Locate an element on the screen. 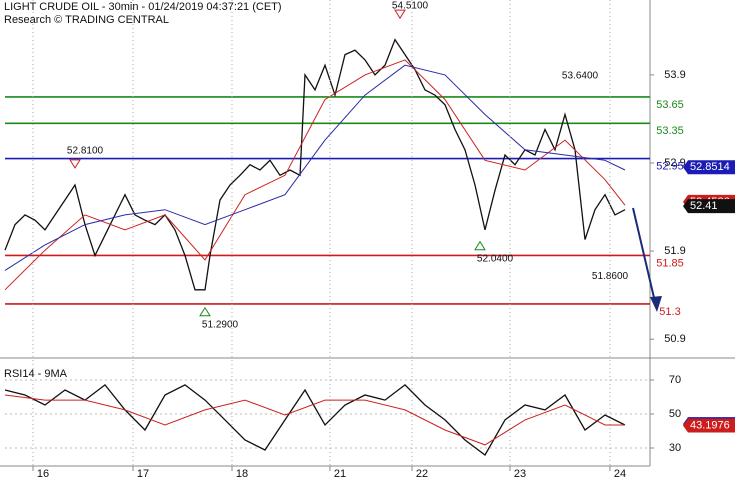  rsi-title: RSI14 - 9MA is located at coordinates (36, 374).